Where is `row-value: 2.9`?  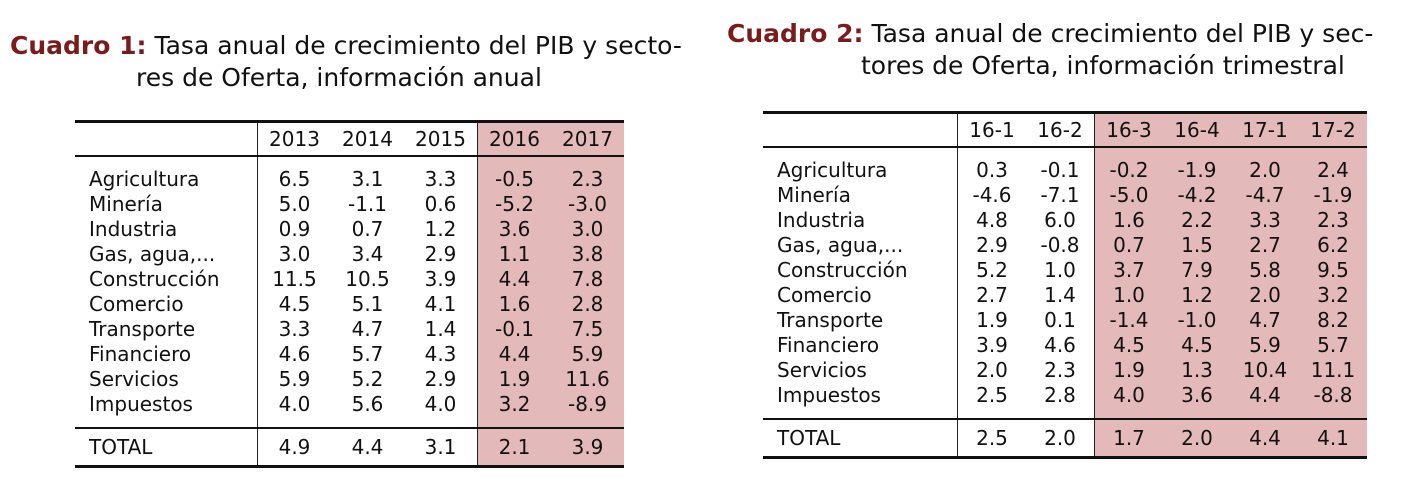
row-value: 2.9 is located at coordinates (991, 245).